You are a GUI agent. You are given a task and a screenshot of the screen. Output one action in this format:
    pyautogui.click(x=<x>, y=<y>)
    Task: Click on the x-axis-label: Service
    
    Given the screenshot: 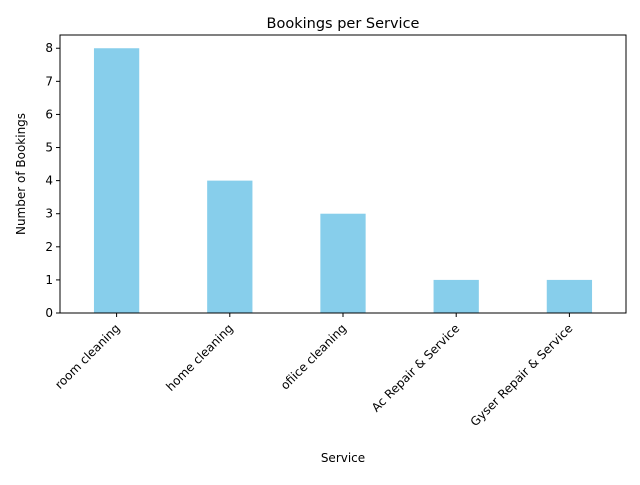 What is the action you would take?
    pyautogui.click(x=343, y=458)
    